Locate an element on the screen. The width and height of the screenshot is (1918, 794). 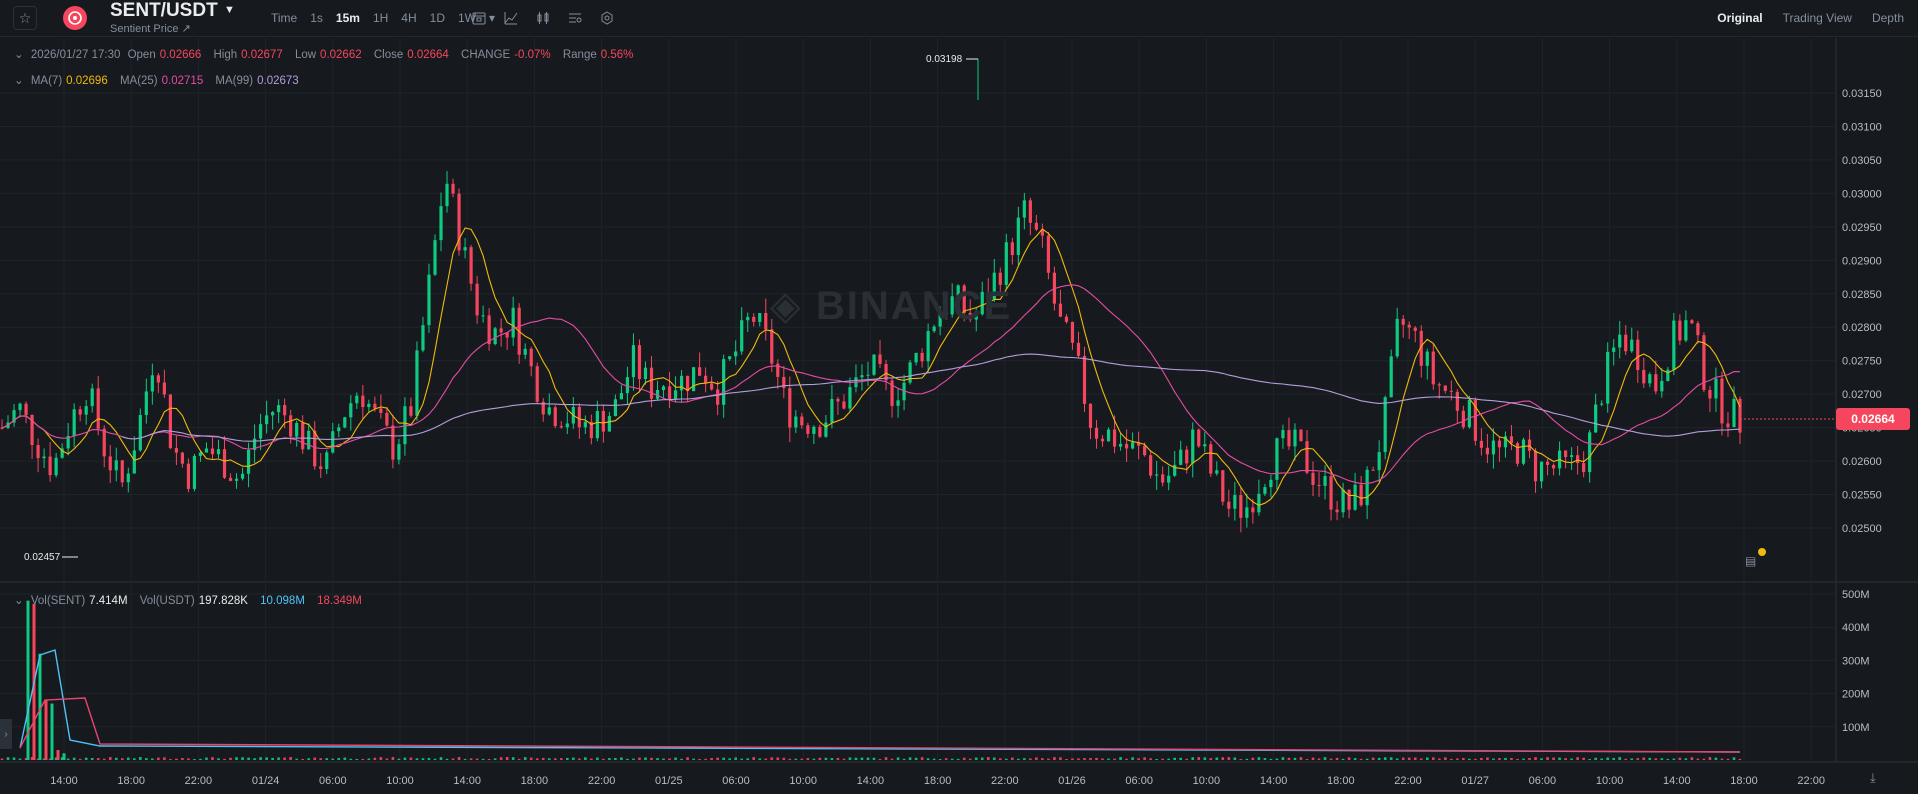
volume-spike-bar is located at coordinates (40, 706).